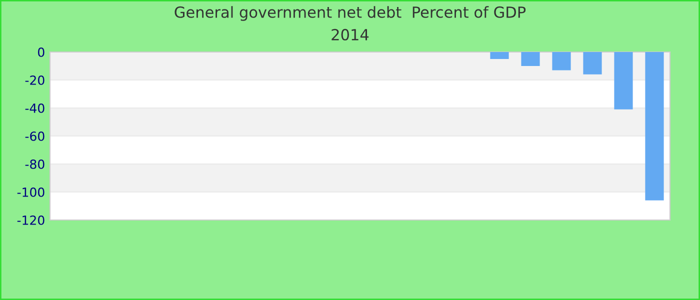  Describe the element at coordinates (350, 13) in the screenshot. I see `chart-title: General government net debt Percent of GDP` at that location.